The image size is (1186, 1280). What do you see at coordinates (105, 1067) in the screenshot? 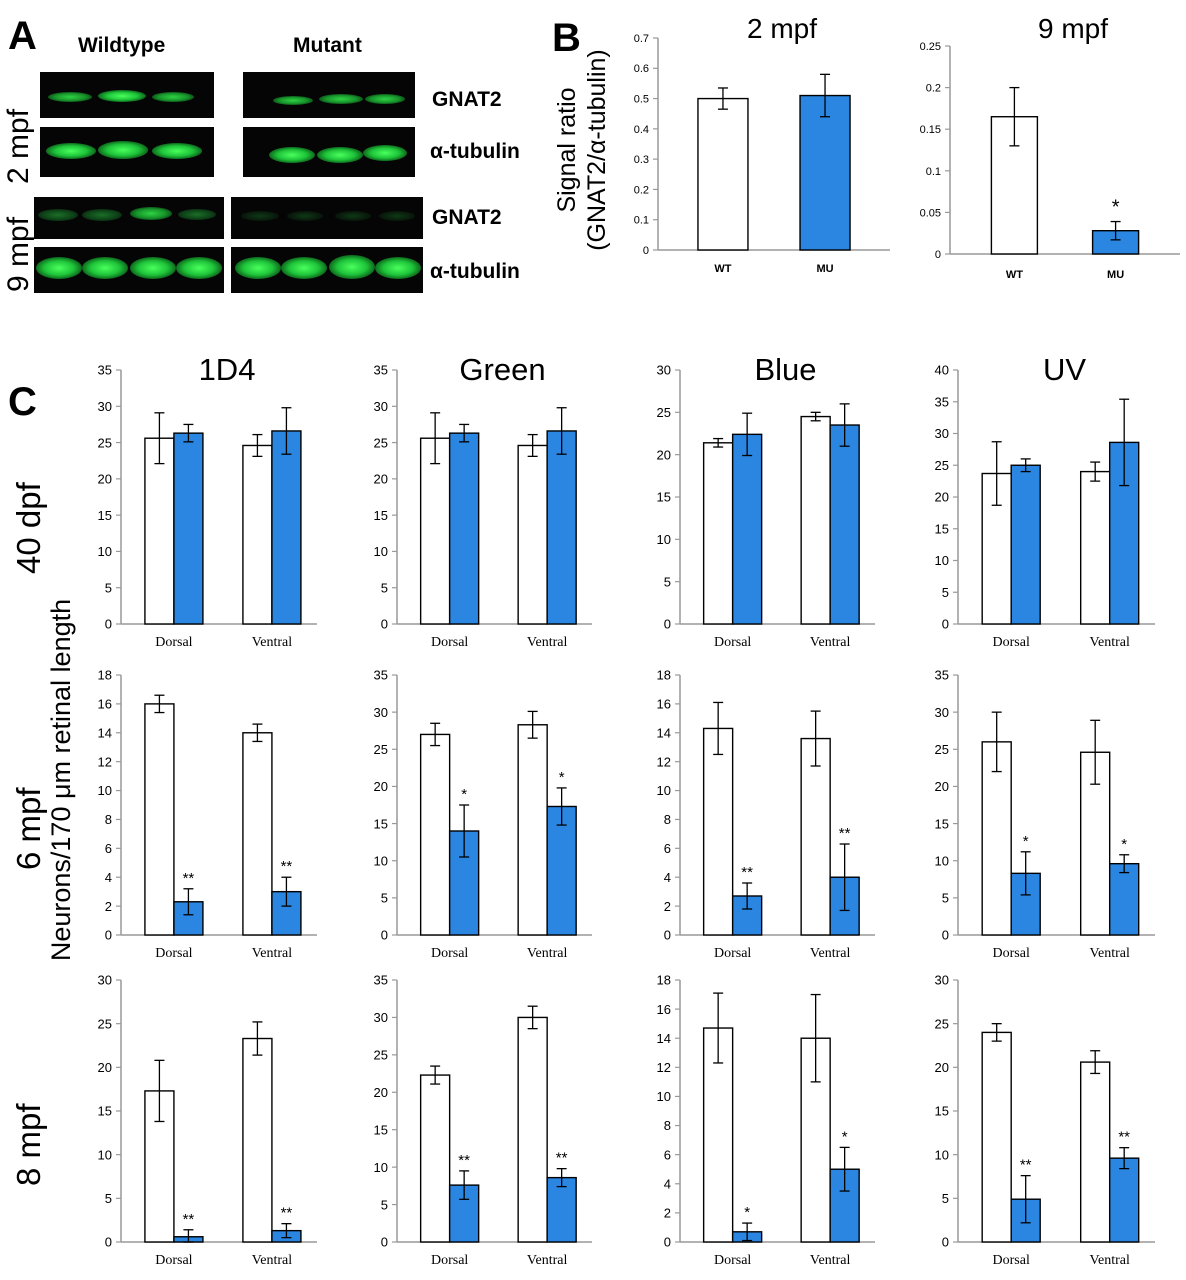
I see `chart-c31-ytick-label: 20` at bounding box center [105, 1067].